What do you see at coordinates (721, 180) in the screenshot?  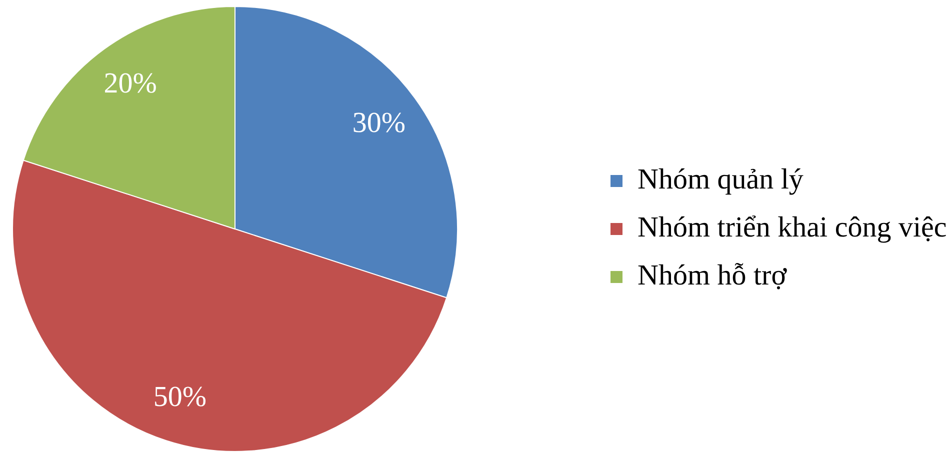 I see `legend-label: Nhóm quản lý` at bounding box center [721, 180].